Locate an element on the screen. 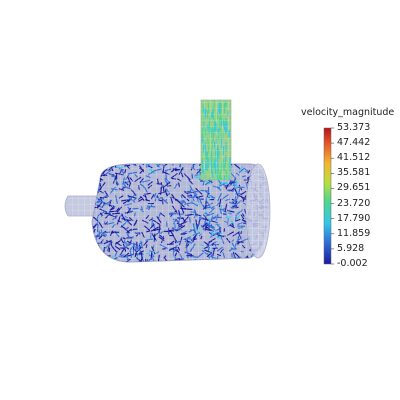  colorbar-tick-label: 41.512 is located at coordinates (354, 158).